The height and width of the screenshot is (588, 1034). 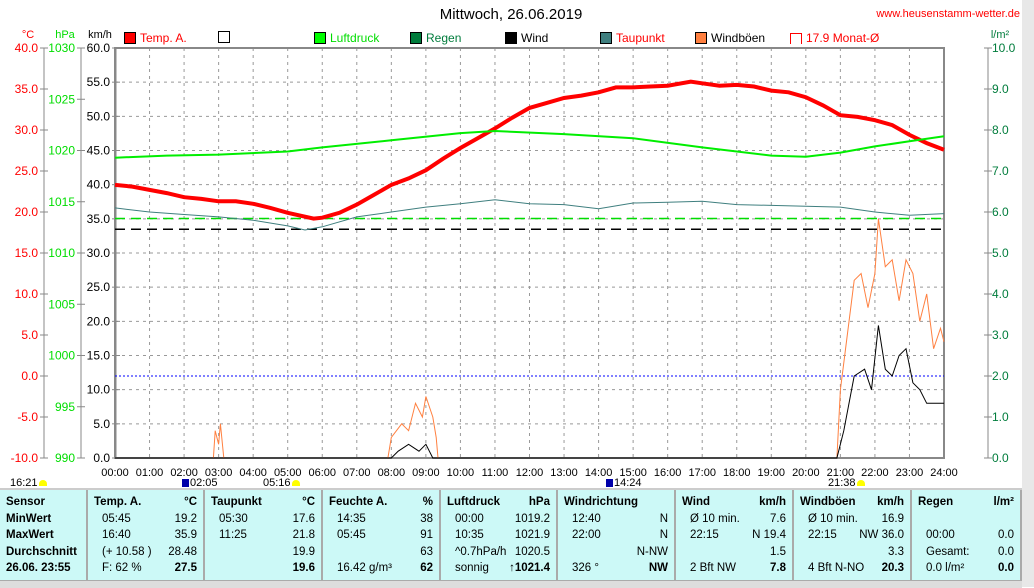 What do you see at coordinates (27, 130) in the screenshot?
I see `axis-tick-label-temp: 30.0` at bounding box center [27, 130].